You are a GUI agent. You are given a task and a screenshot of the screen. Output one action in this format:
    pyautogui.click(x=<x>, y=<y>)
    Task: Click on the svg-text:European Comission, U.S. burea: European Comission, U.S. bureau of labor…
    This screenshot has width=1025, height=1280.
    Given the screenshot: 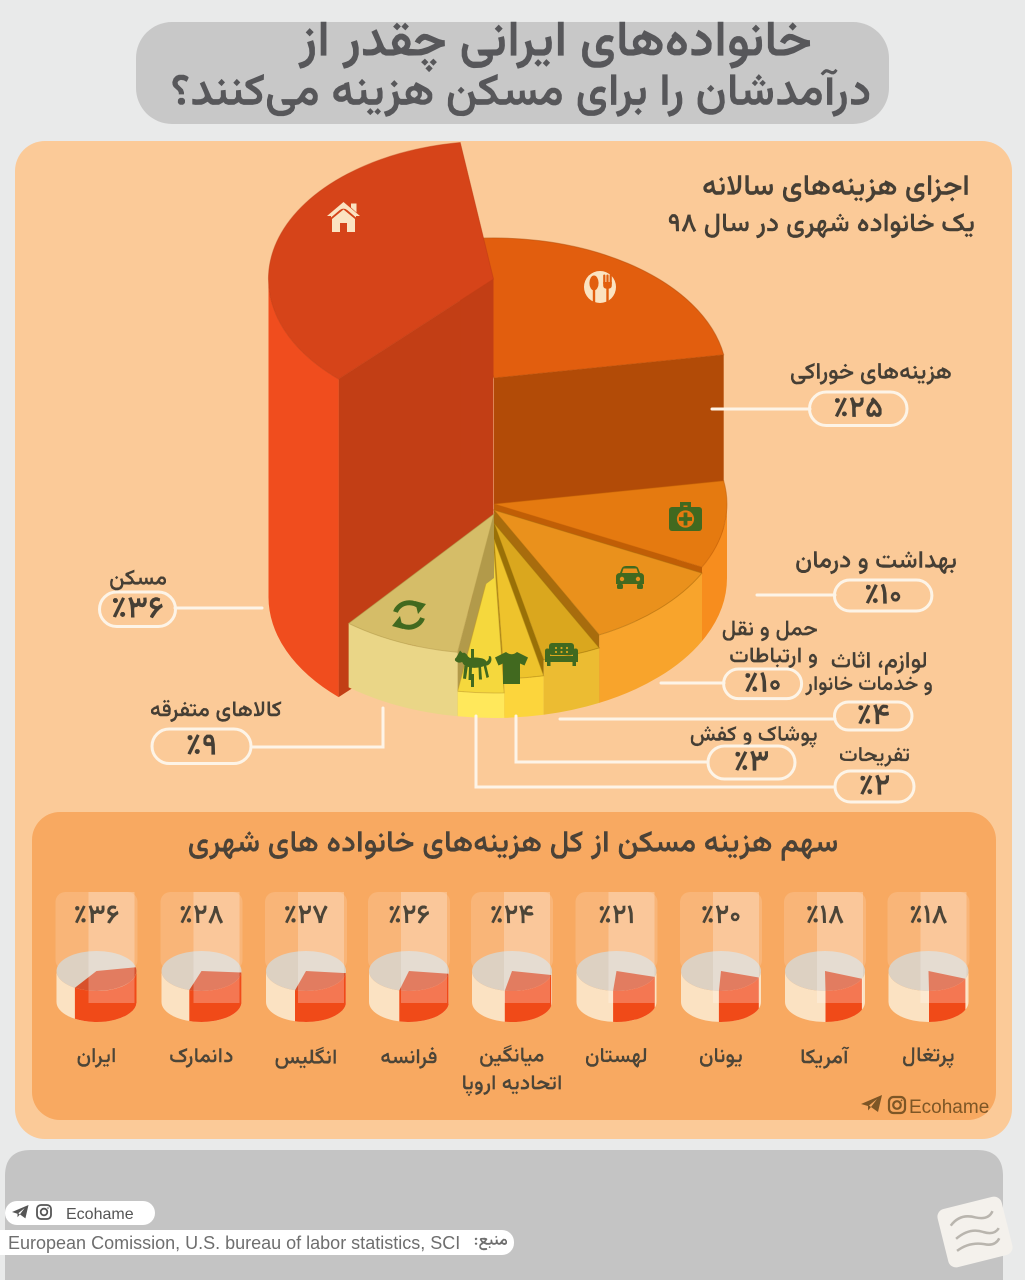 What is the action you would take?
    pyautogui.click(x=234, y=1243)
    